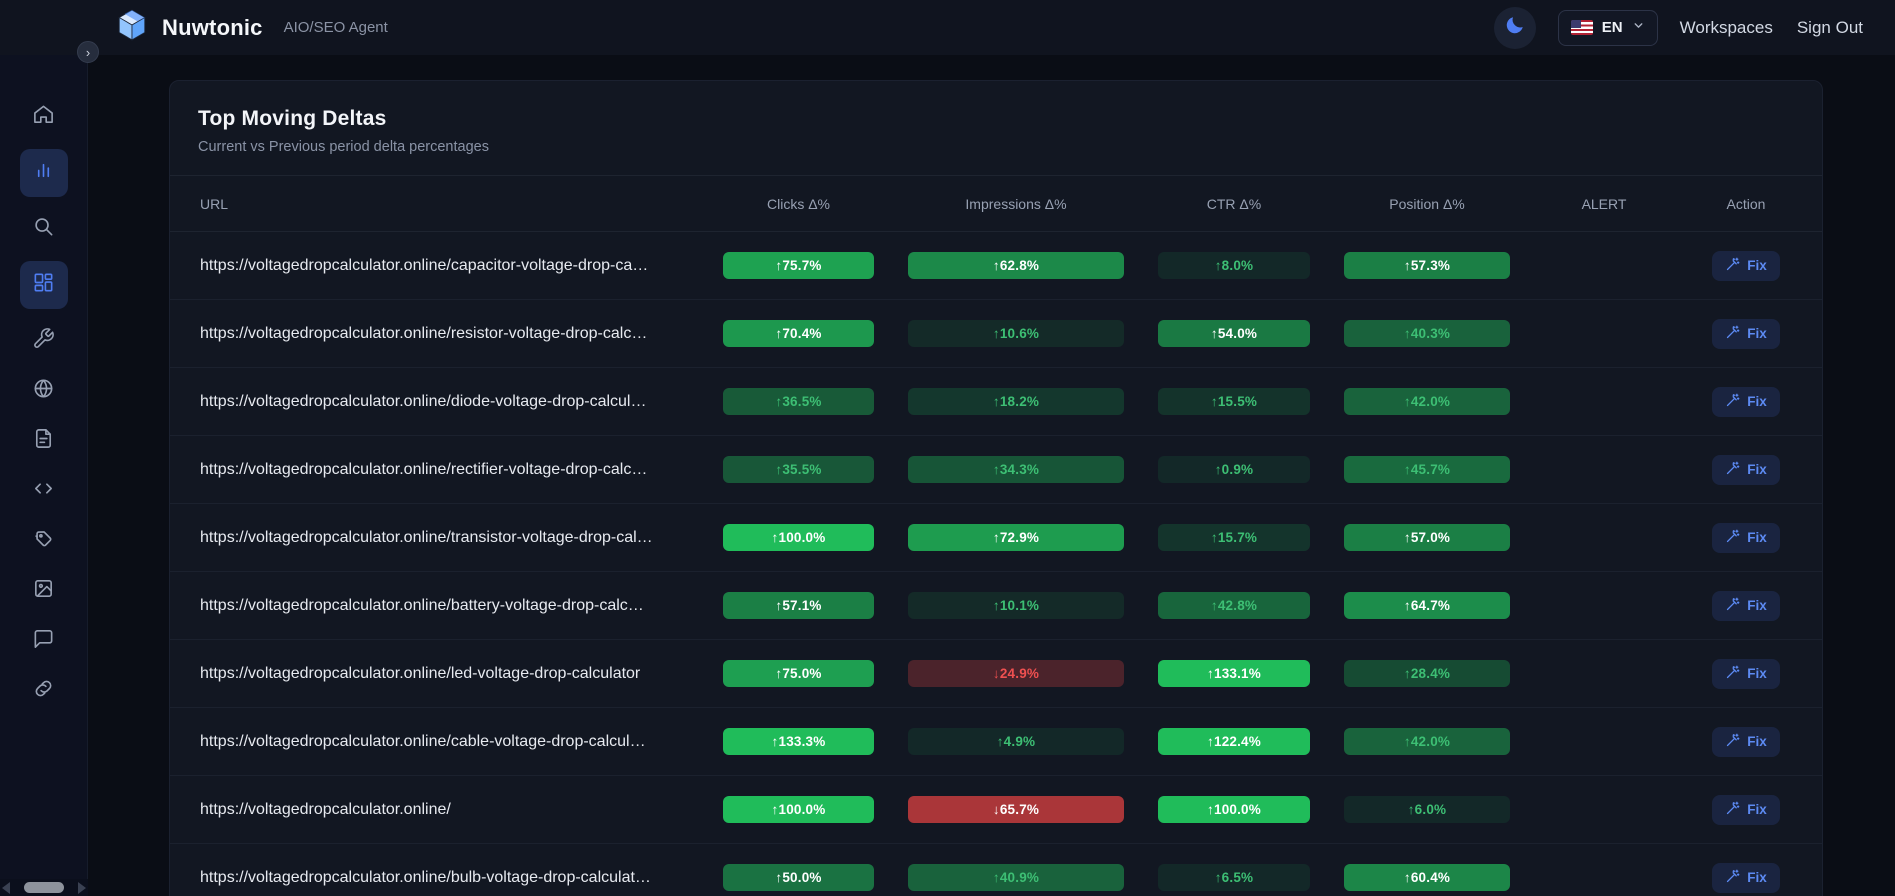  Describe the element at coordinates (1746, 203) in the screenshot. I see `col-header-action: Action` at that location.